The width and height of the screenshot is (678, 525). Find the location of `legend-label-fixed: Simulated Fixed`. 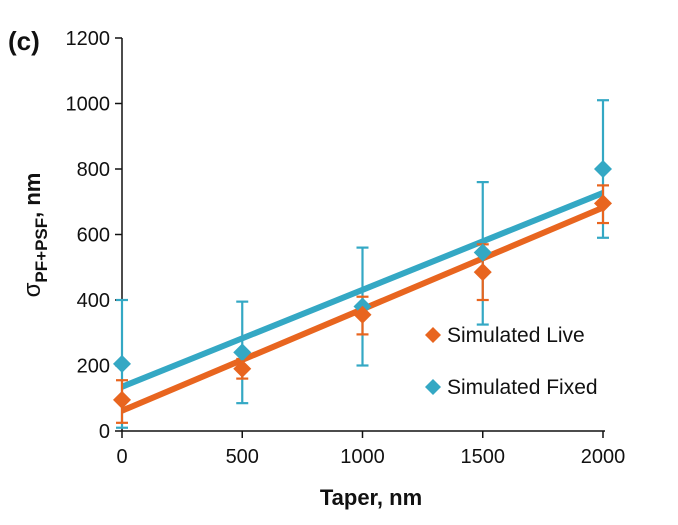

legend-label-fixed: Simulated Fixed is located at coordinates (522, 387).